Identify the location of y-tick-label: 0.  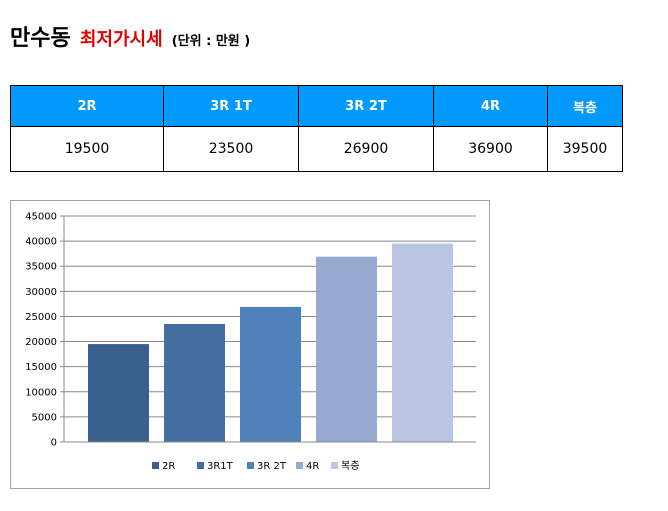
(54, 443).